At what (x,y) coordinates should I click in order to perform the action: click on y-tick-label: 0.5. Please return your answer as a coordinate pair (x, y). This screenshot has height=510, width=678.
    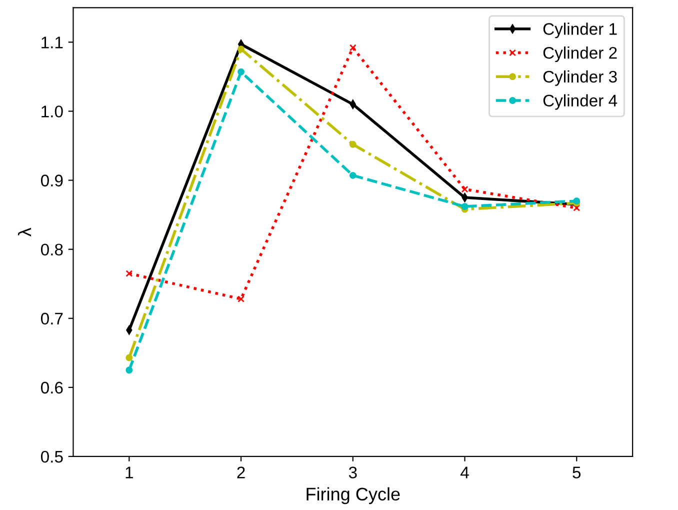
    Looking at the image, I should click on (51, 456).